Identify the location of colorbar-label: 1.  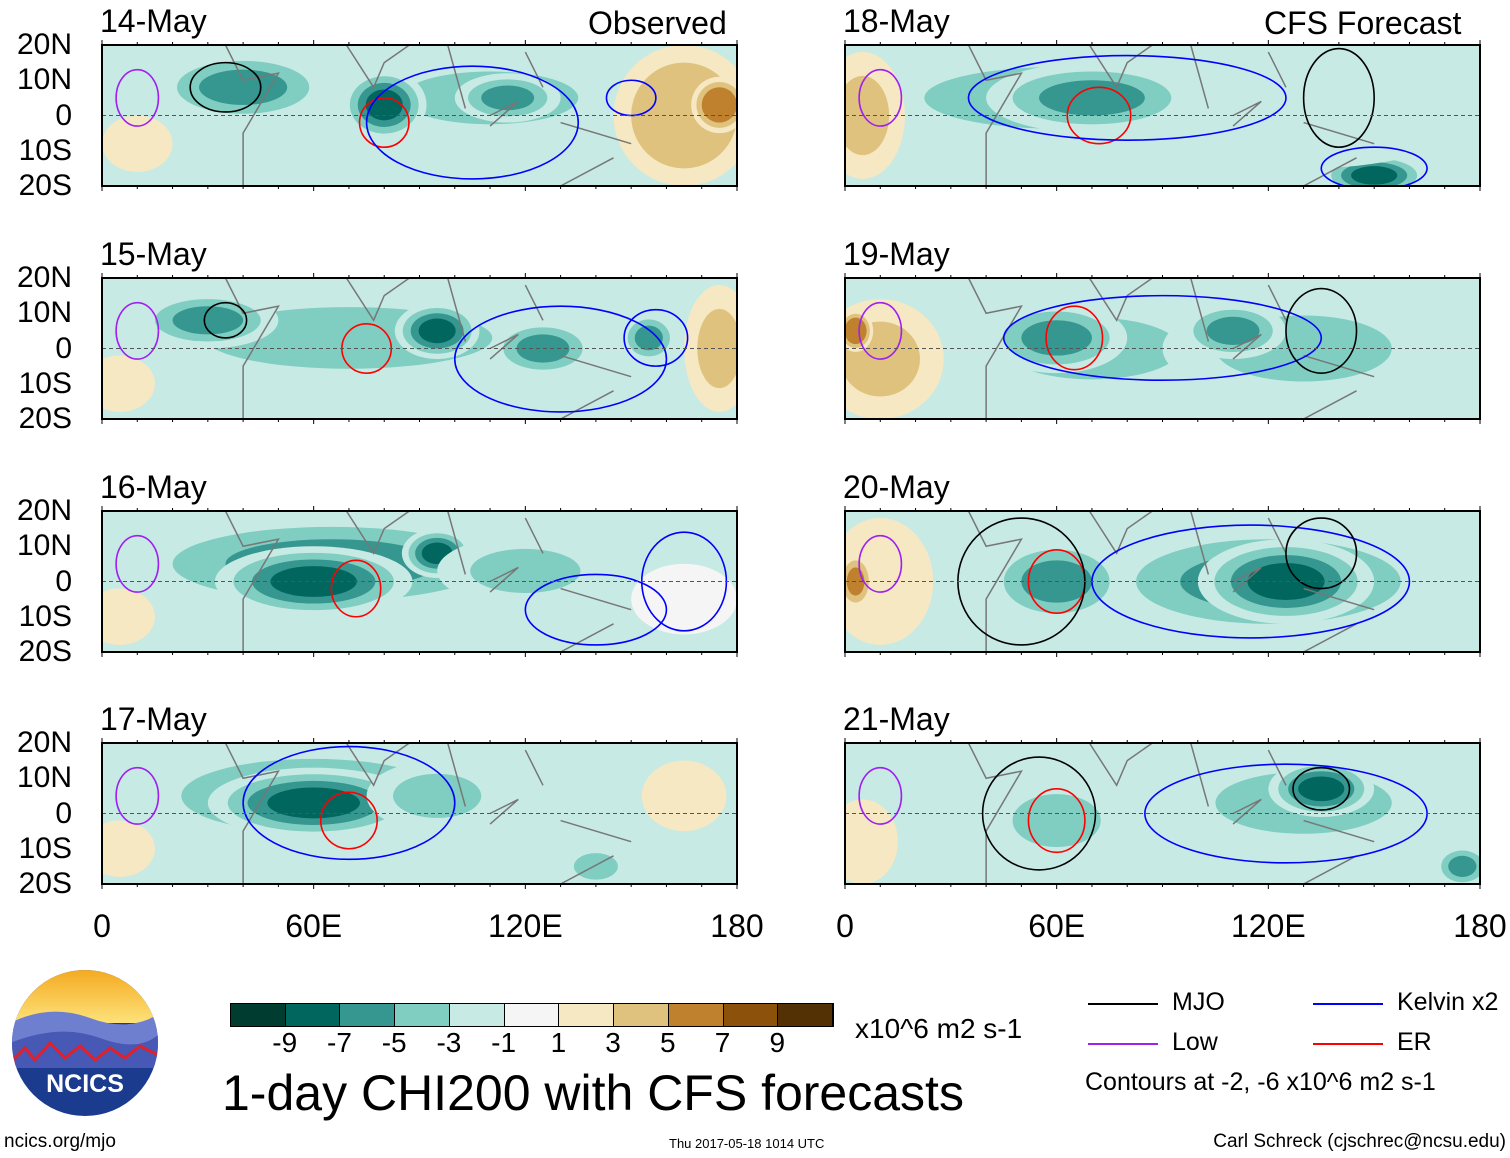
(558, 1042).